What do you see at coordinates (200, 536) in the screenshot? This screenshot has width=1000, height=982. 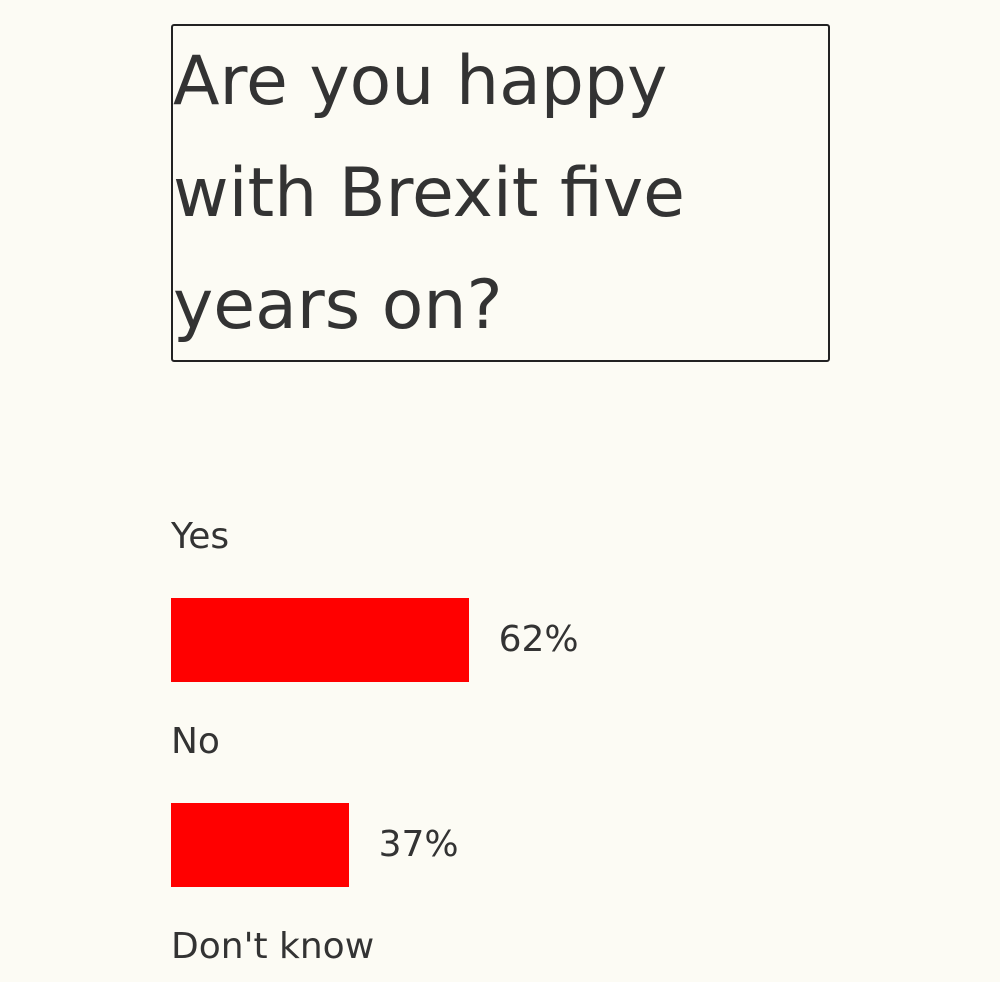 I see `option-label: Yes` at bounding box center [200, 536].